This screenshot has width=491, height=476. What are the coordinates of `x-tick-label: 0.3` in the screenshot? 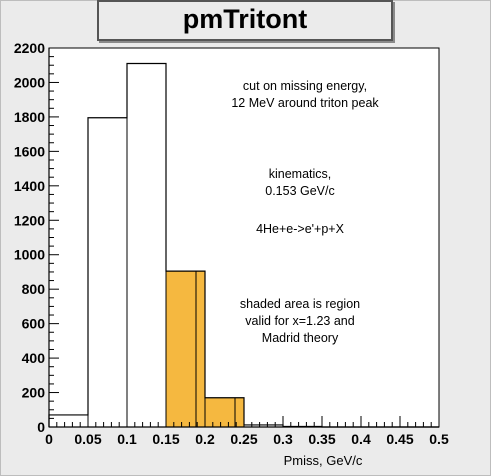 It's located at (283, 439).